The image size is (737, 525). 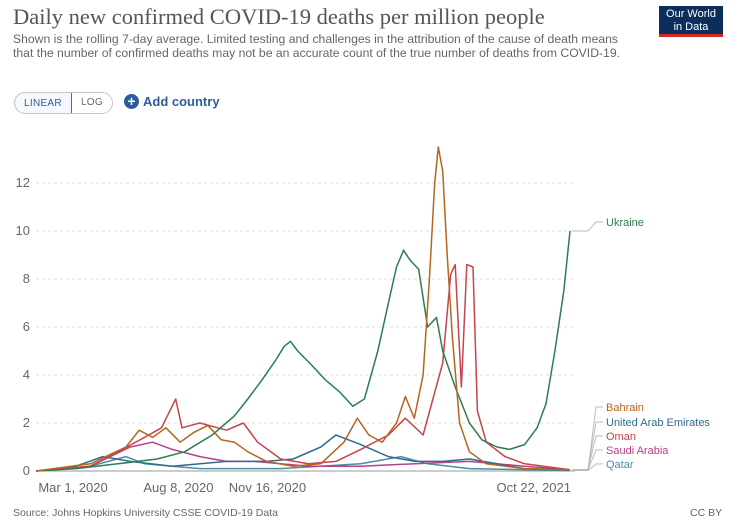 What do you see at coordinates (620, 465) in the screenshot?
I see `series-end-label: Qatar` at bounding box center [620, 465].